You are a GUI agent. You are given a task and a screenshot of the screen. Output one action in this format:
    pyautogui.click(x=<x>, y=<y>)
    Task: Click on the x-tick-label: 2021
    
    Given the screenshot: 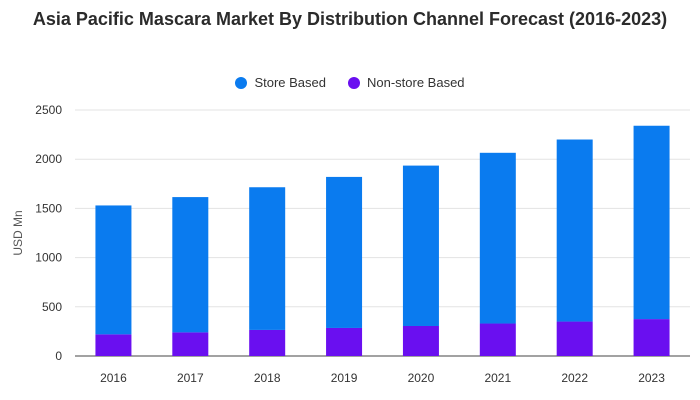 What is the action you would take?
    pyautogui.click(x=497, y=378)
    